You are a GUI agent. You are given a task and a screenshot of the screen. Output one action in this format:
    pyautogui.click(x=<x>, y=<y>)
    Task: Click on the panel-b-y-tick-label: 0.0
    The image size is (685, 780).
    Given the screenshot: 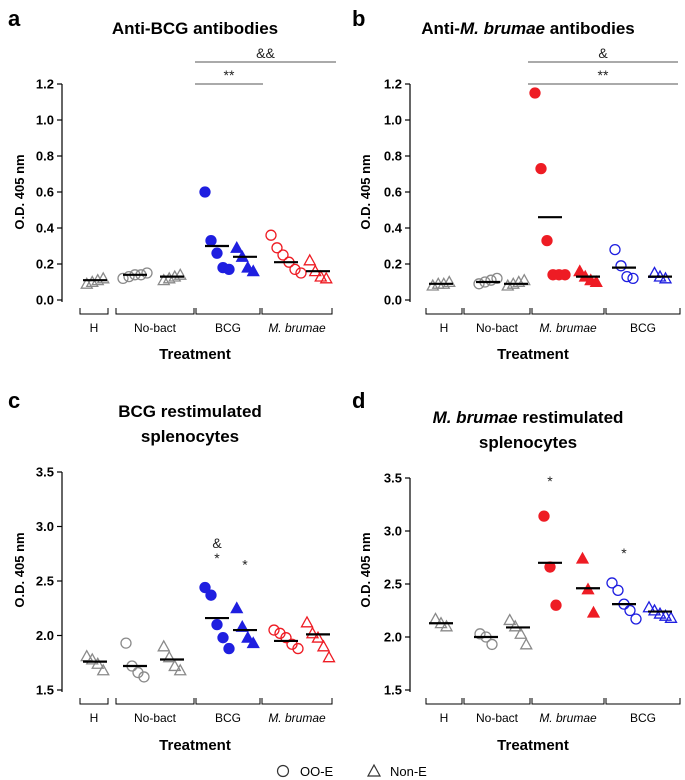 What is the action you would take?
    pyautogui.click(x=393, y=300)
    